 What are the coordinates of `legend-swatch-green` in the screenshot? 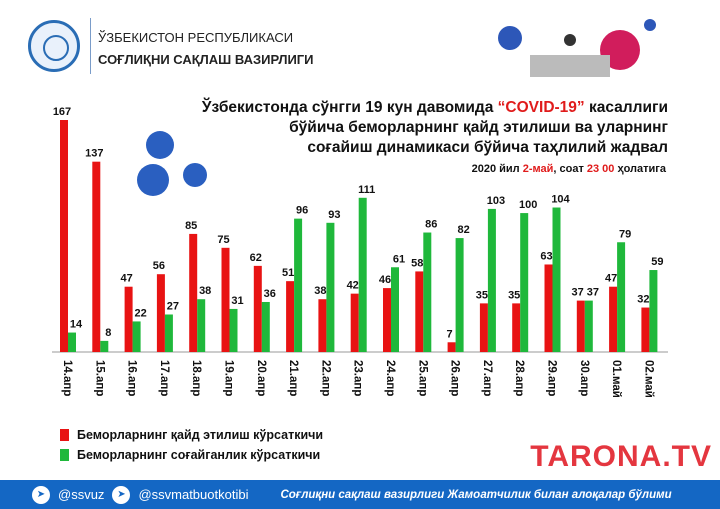 It's located at (64, 455).